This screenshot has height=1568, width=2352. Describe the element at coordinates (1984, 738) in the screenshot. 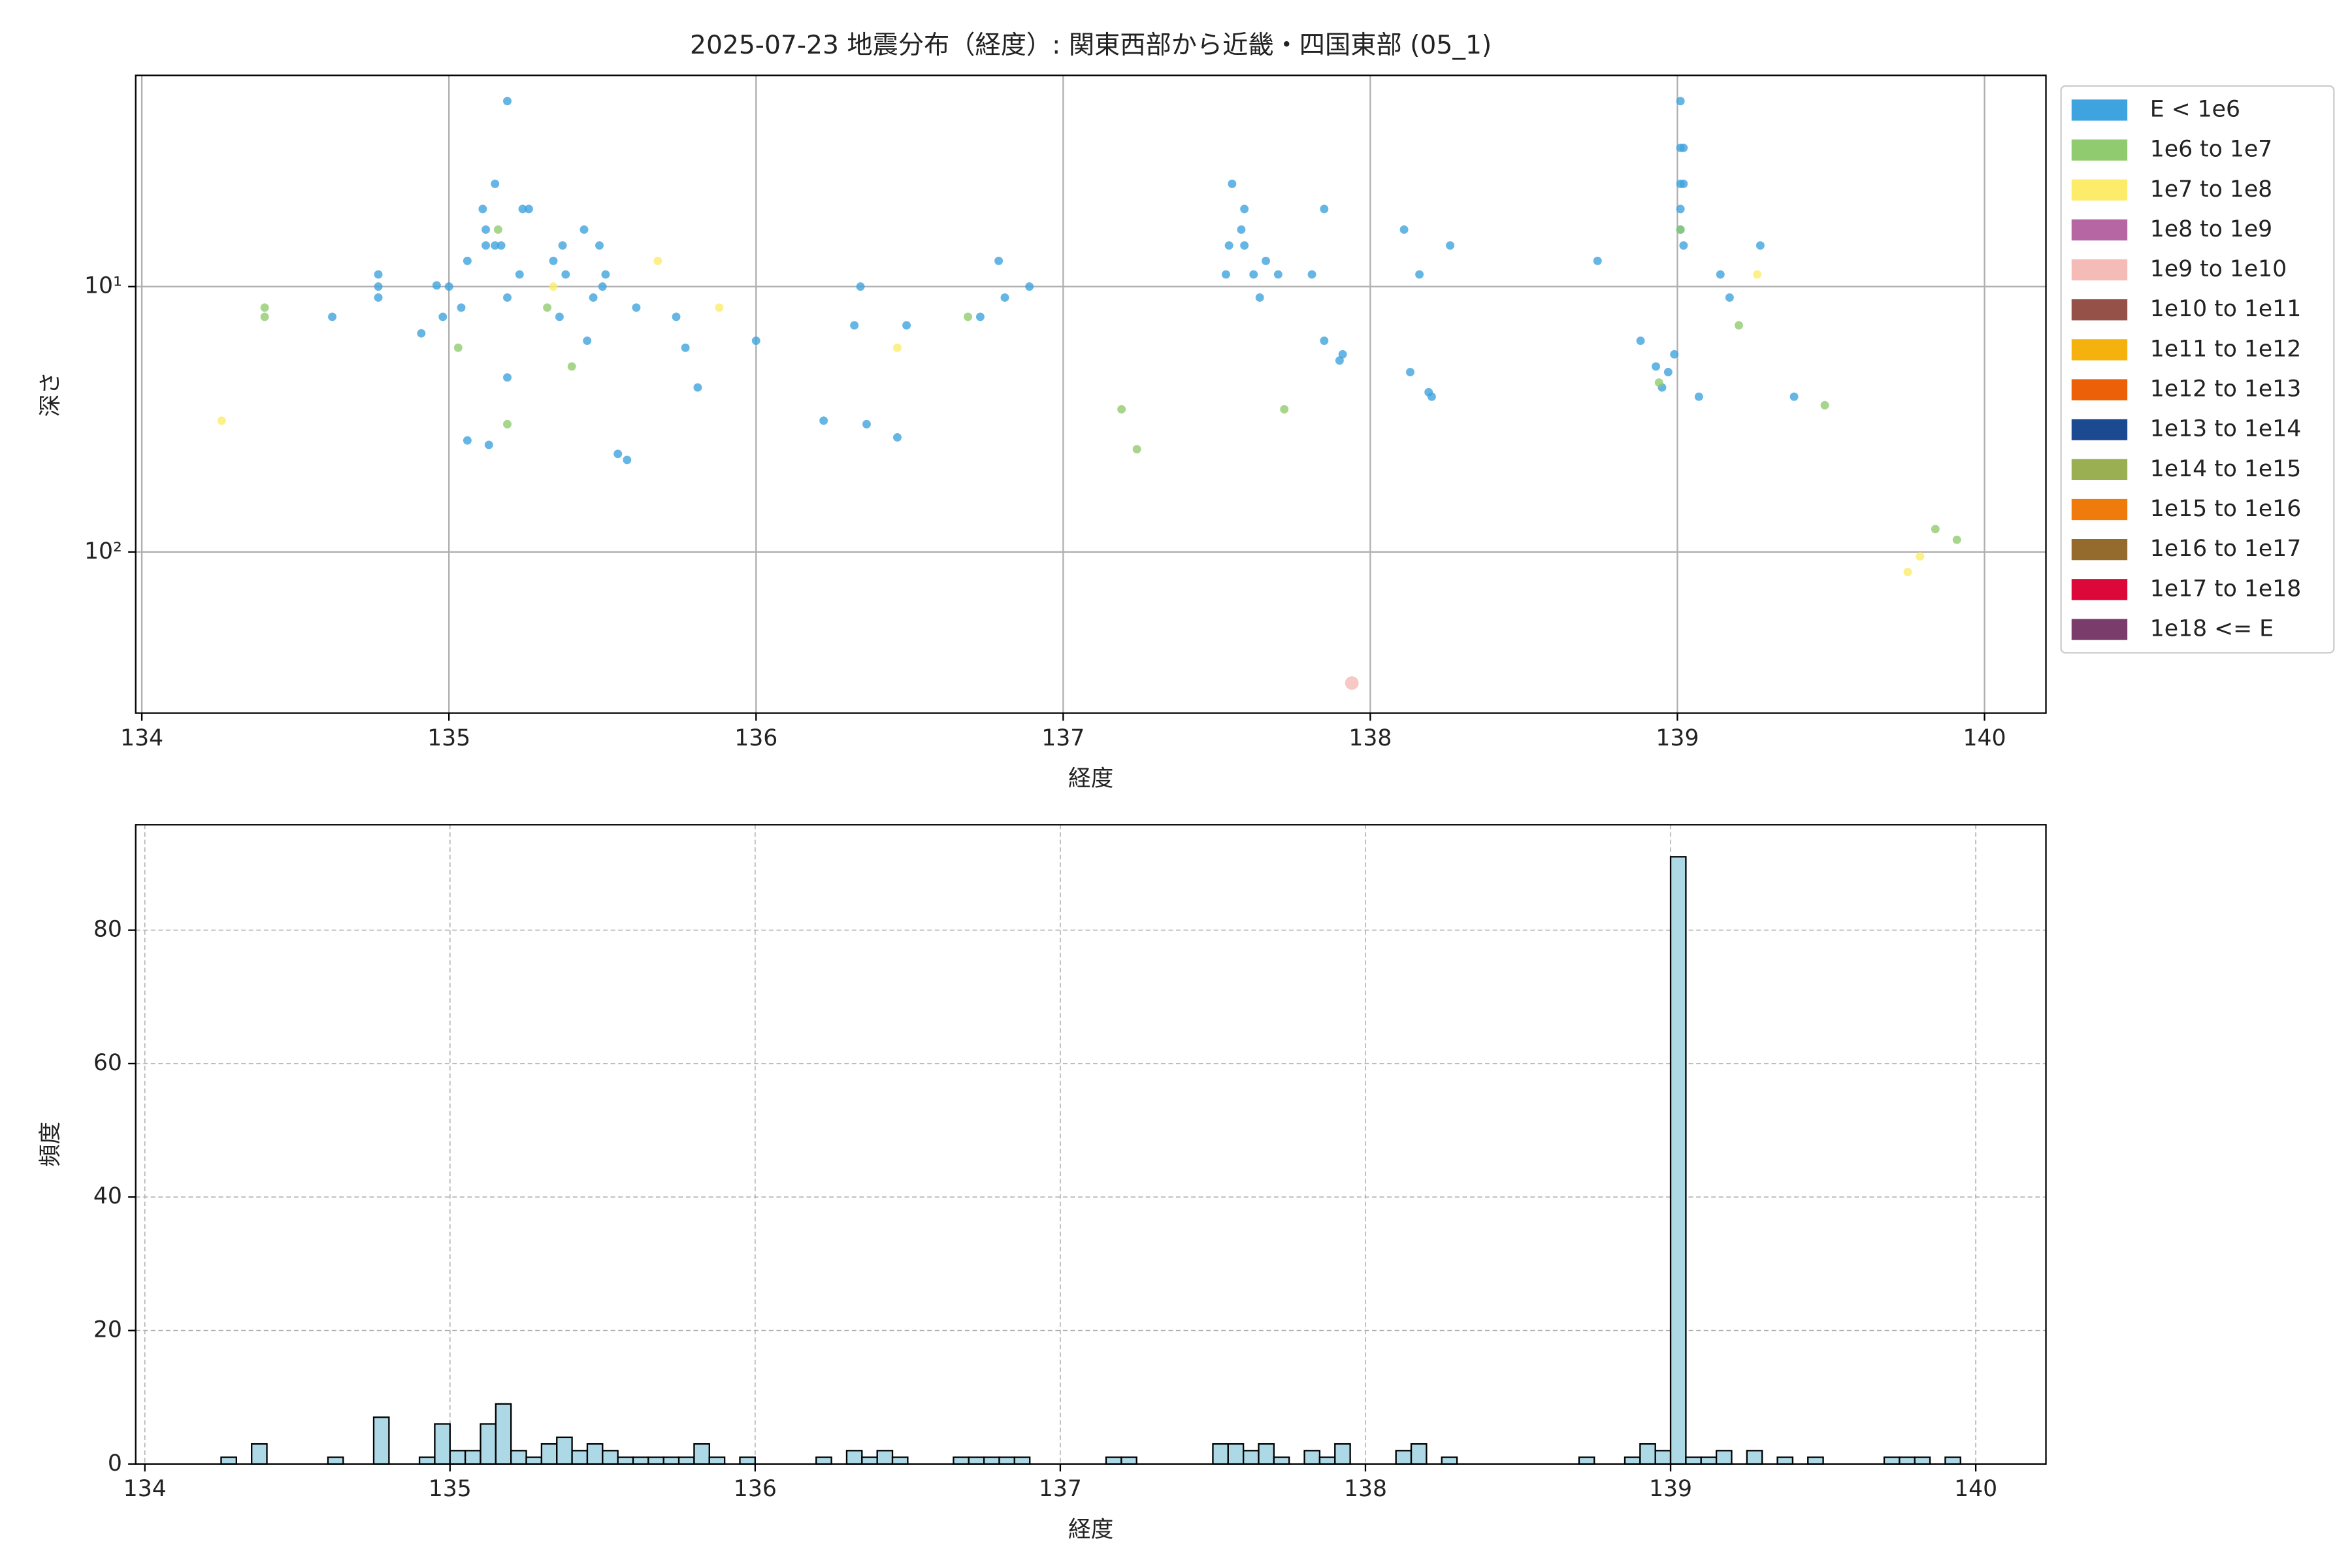

I see `x-tick-label: 140` at that location.